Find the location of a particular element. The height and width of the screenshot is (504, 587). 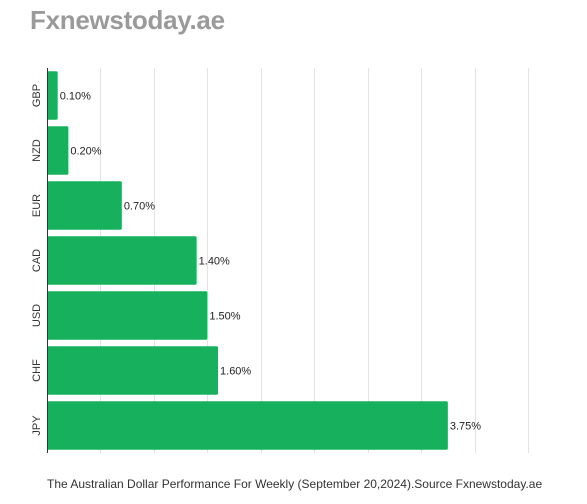

data-label: 3.75% is located at coordinates (465, 427).